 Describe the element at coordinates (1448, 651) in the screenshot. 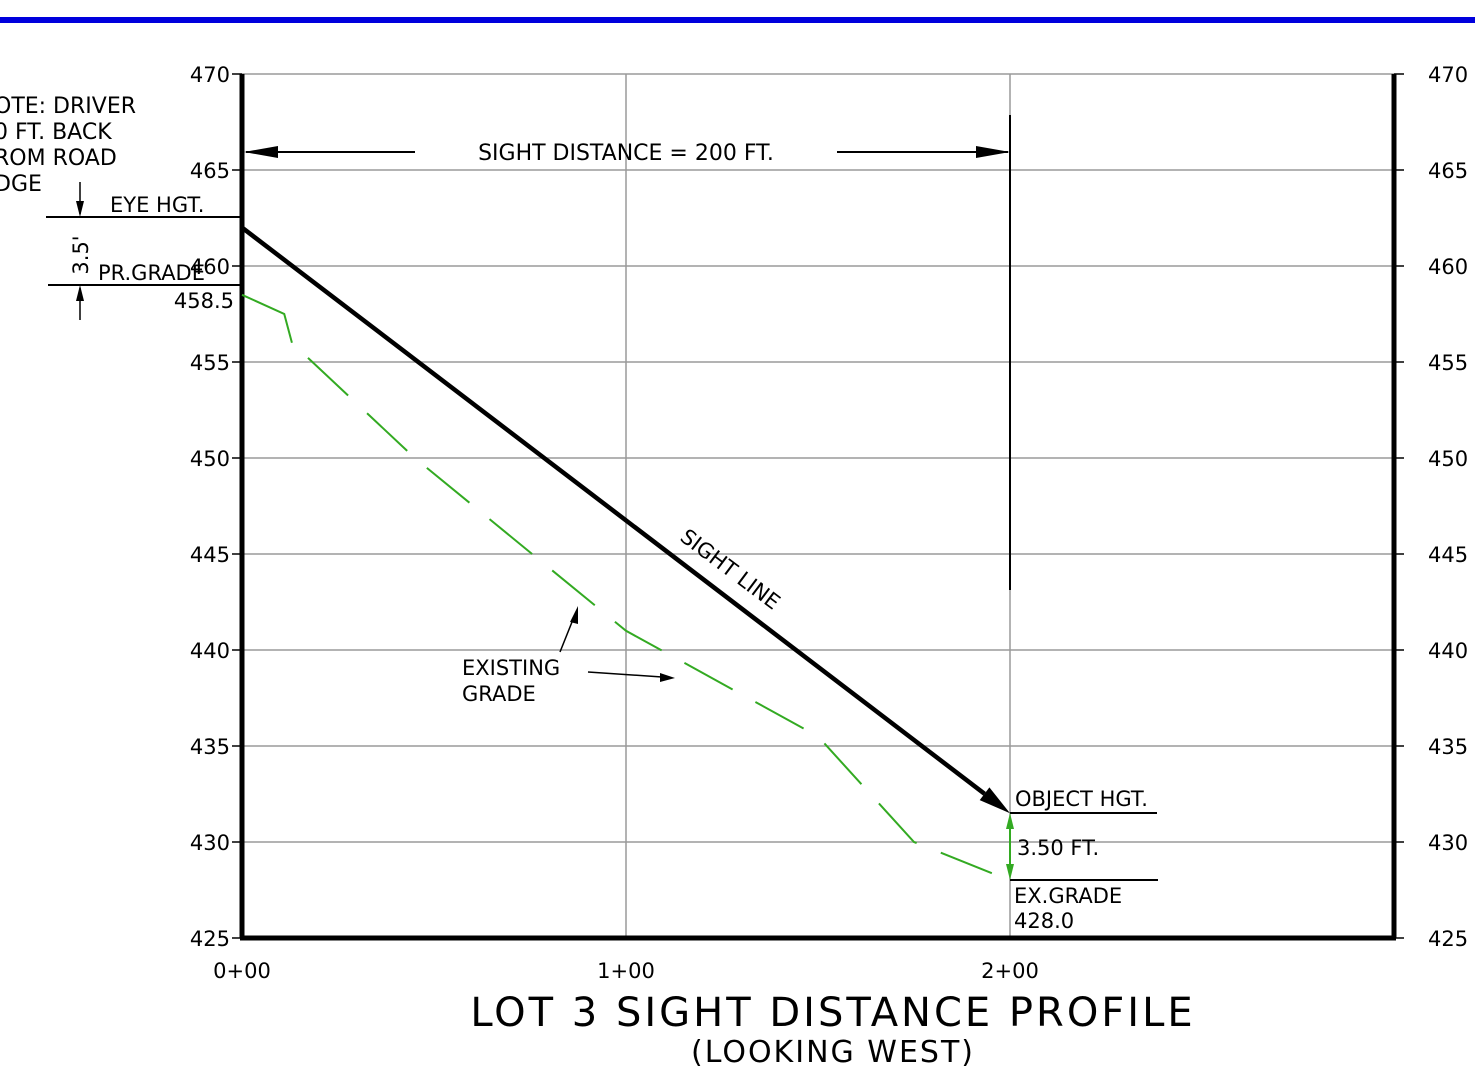

I see `y-tick-right-440: 440` at that location.